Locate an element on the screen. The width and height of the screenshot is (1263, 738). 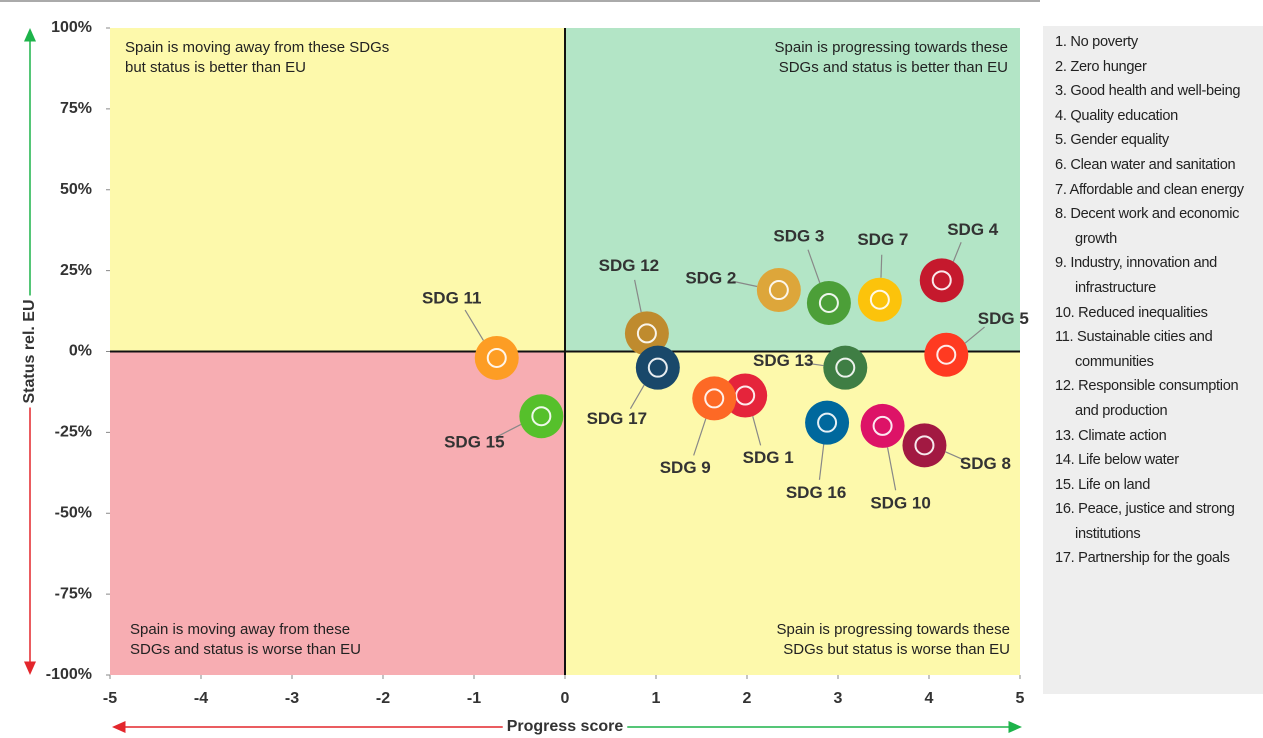
x-tick-label: -4 is located at coordinates (201, 698).